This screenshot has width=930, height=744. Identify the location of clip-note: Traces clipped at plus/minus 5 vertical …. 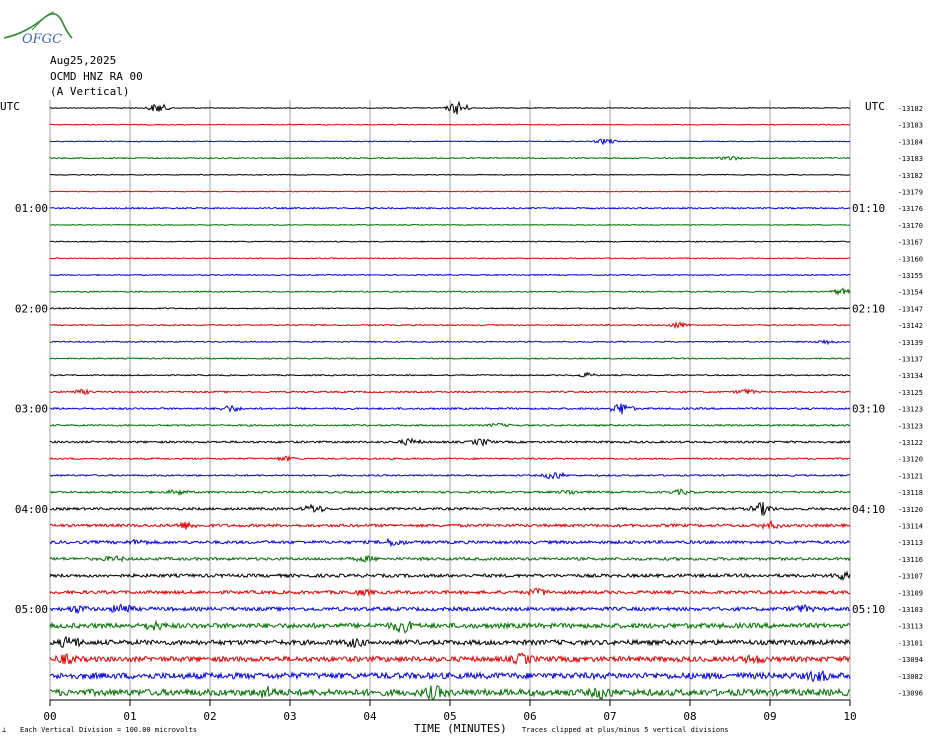
(625, 730).